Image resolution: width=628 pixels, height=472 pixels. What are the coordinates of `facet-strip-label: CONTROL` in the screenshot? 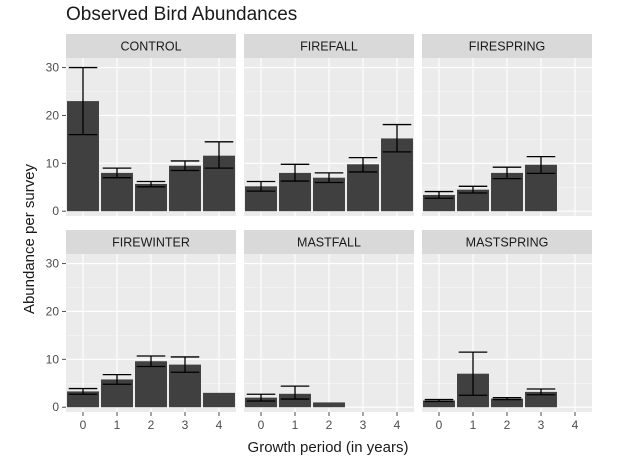 It's located at (150, 47).